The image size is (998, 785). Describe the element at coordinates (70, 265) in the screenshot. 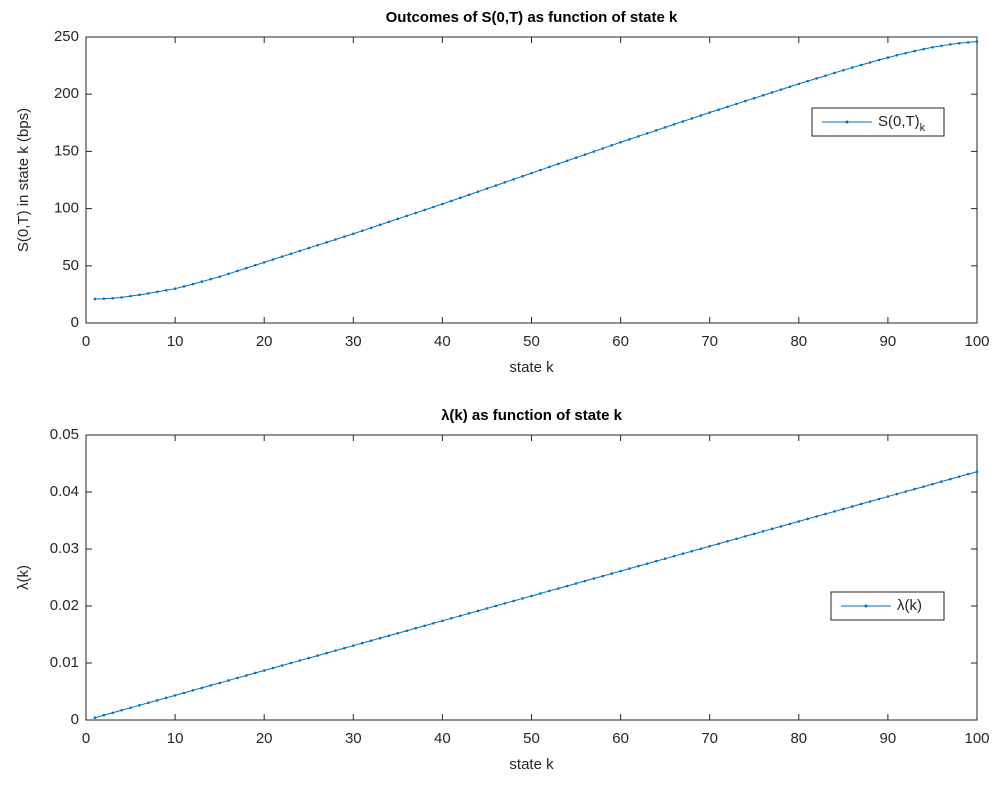

I see `y-tick-label: 50` at that location.